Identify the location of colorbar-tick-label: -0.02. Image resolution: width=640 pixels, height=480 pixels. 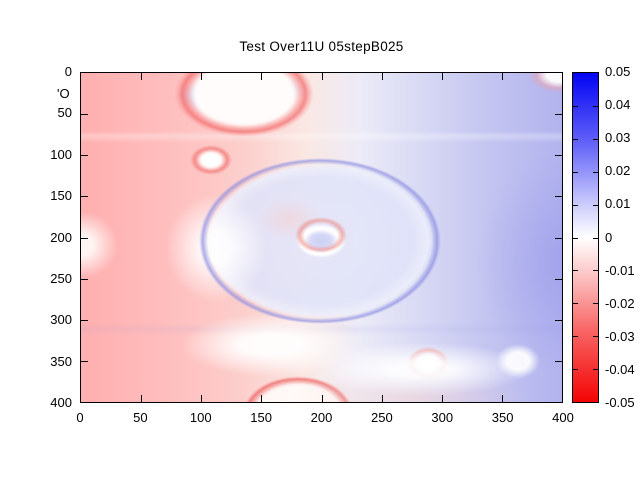
(620, 303).